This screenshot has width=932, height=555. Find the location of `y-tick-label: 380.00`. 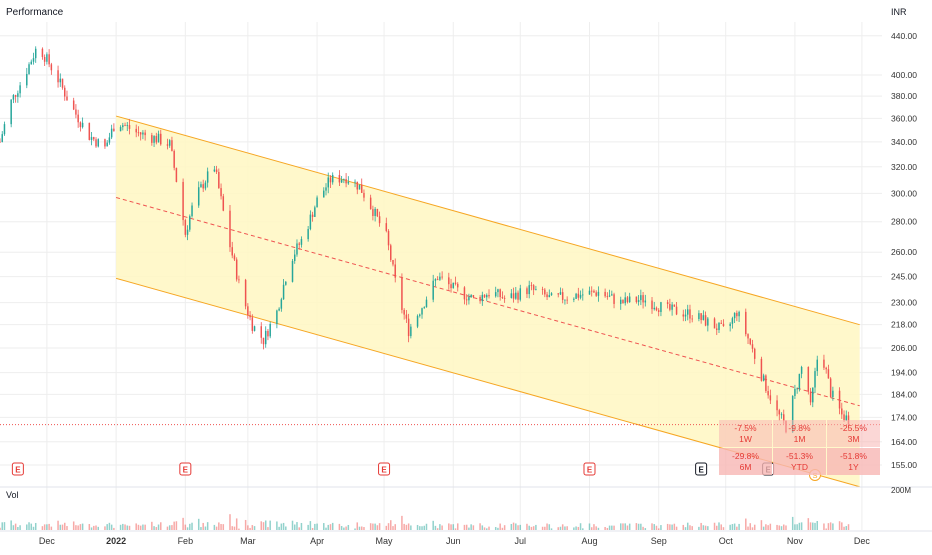

y-tick-label: 380.00 is located at coordinates (904, 96).